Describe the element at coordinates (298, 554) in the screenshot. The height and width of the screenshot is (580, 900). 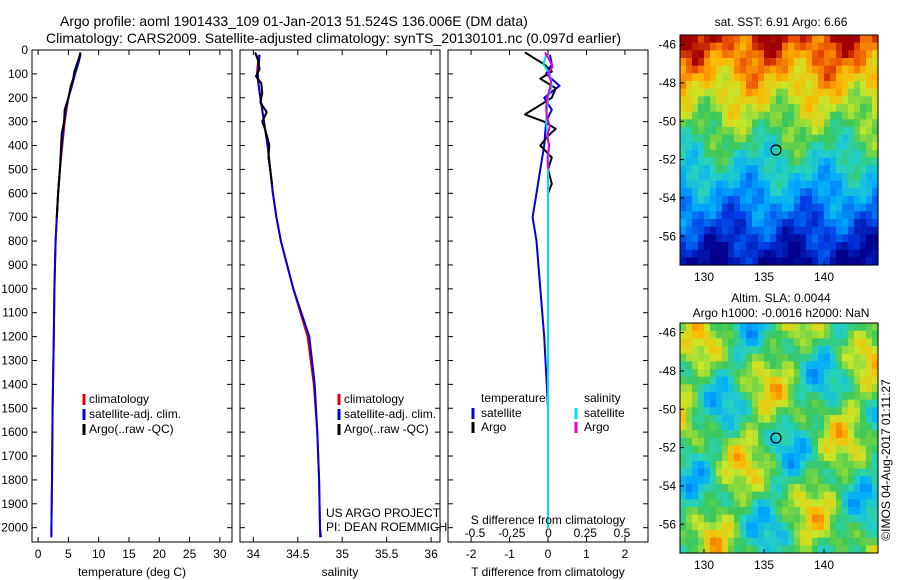
I see `salinity-xtick-label: 34.5` at that location.